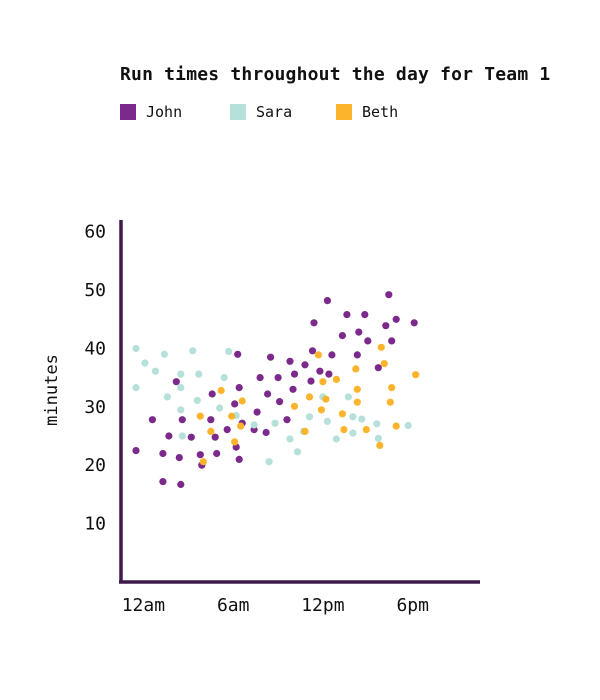  What do you see at coordinates (322, 605) in the screenshot?
I see `x-tick-label-12pm: 12pm` at bounding box center [322, 605].